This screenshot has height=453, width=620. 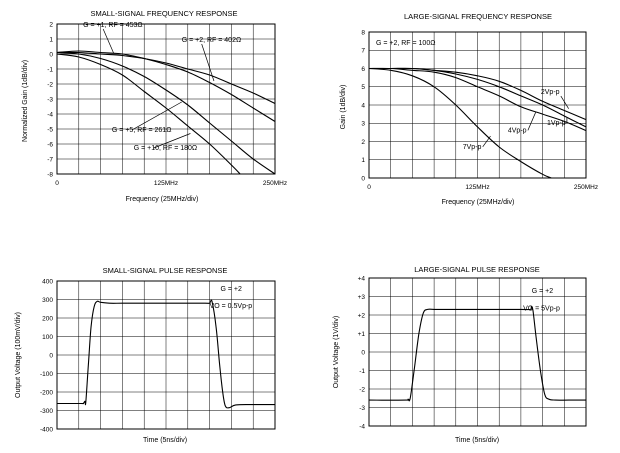 I want to click on annotation-label: 2Vp-p, so click(x=550, y=92).